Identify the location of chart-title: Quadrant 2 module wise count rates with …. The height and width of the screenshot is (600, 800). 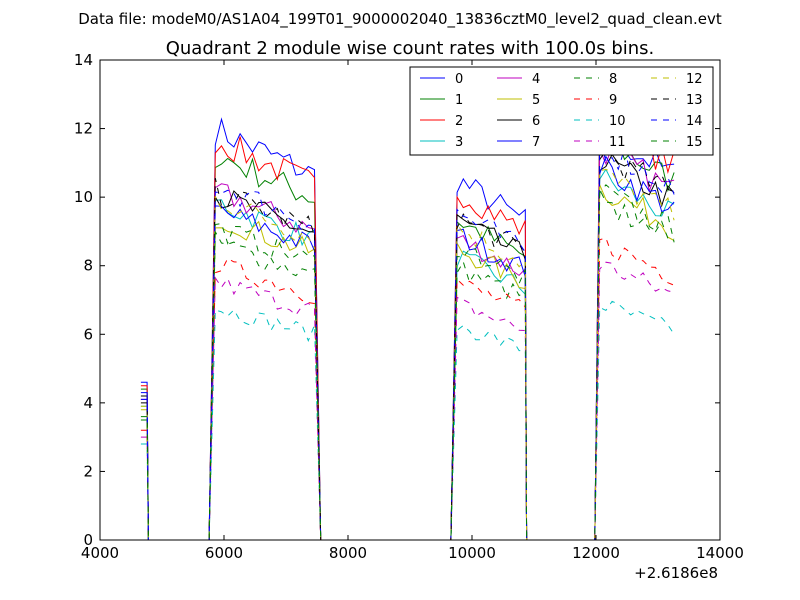
(410, 48).